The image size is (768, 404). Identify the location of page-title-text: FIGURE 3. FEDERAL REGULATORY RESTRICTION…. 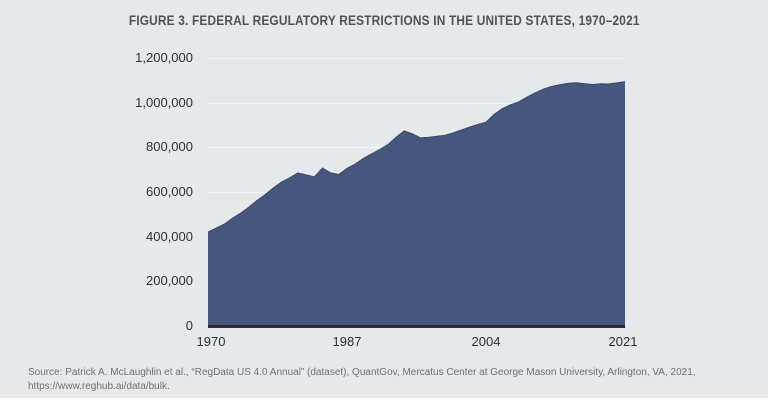
(384, 20).